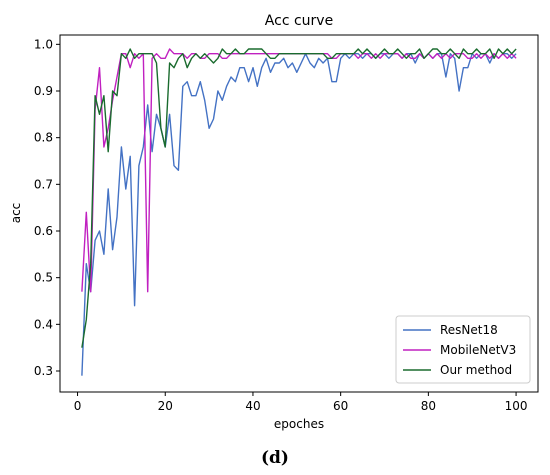 This screenshot has height=475, width=550. I want to click on x-tick-label-5: 100, so click(516, 406).